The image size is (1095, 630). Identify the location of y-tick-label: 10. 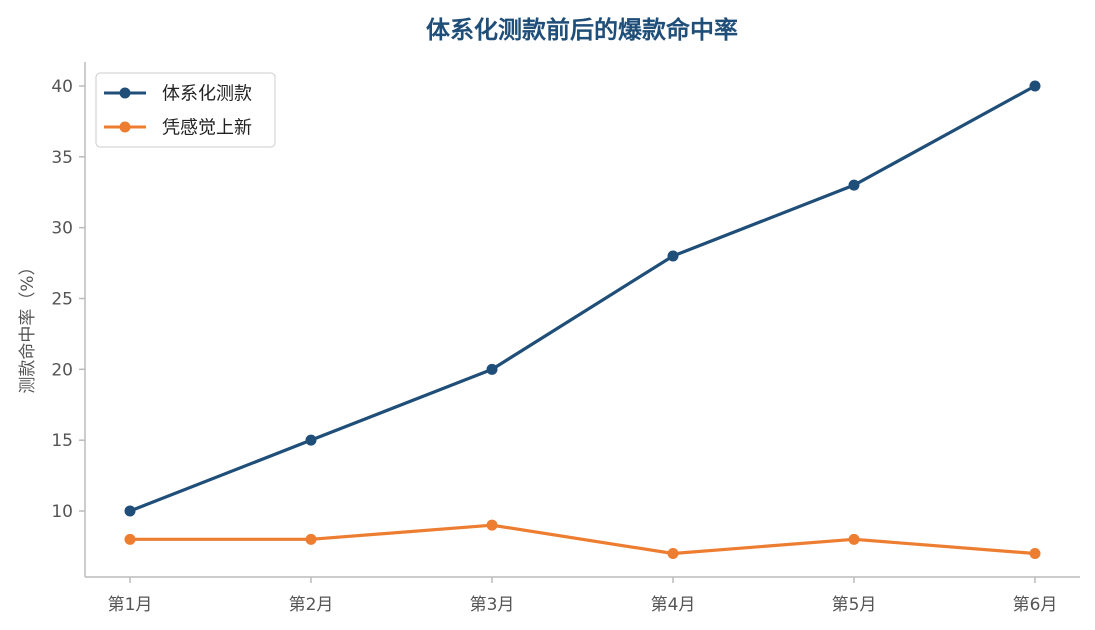
(62, 512).